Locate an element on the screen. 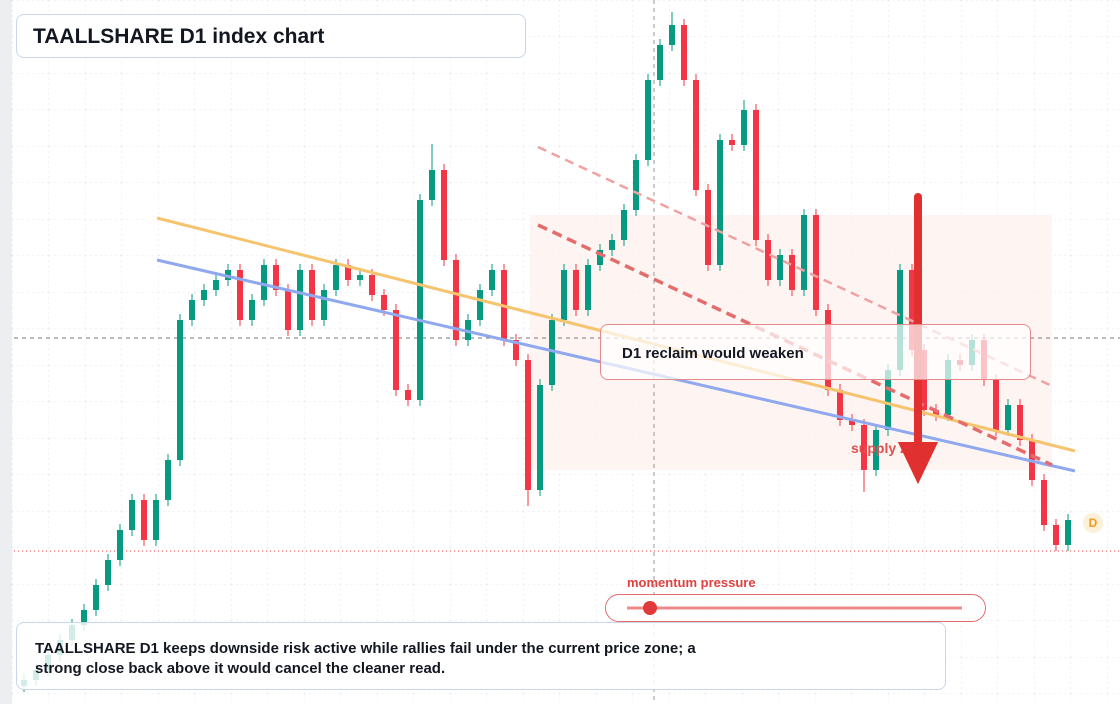 Image resolution: width=1120 pixels, height=704 pixels. gauge is located at coordinates (795, 608).